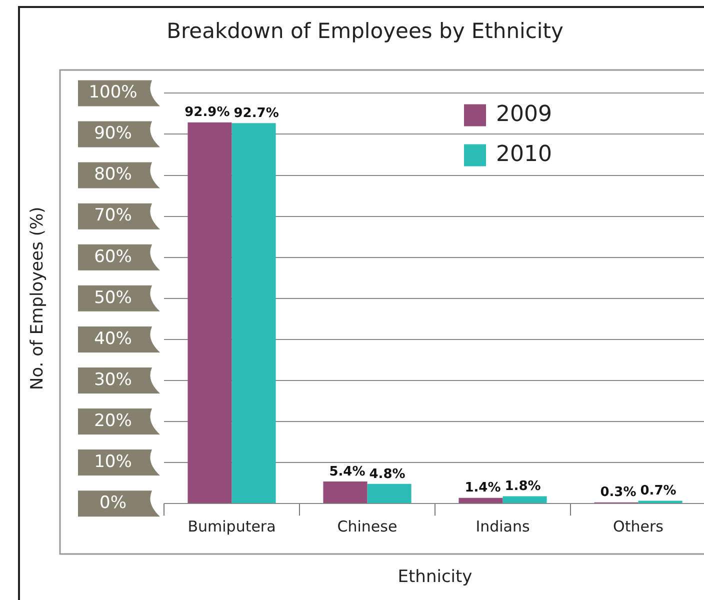 The height and width of the screenshot is (600, 704). I want to click on x-tick-label: Others, so click(638, 526).